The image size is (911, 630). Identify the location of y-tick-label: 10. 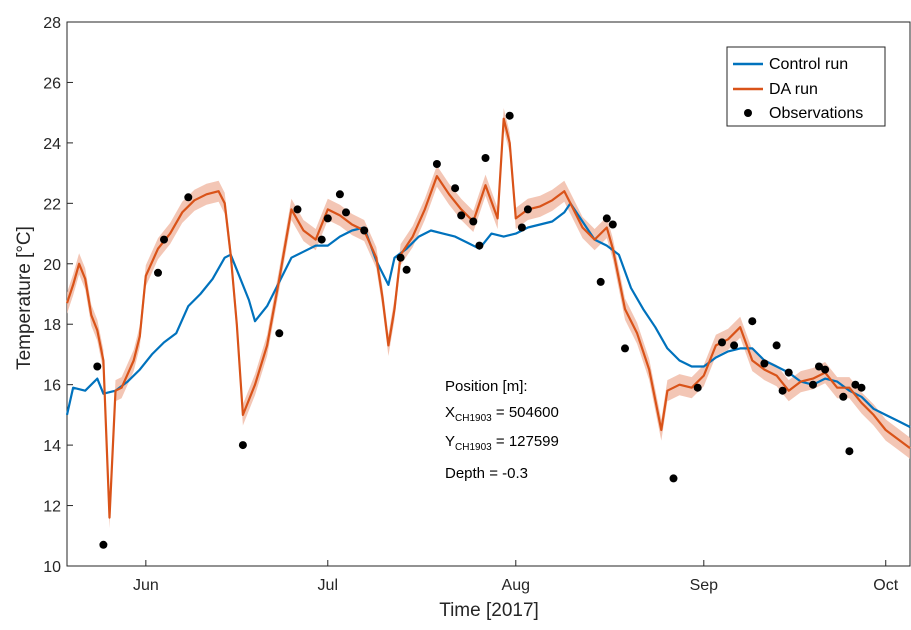
(52, 567).